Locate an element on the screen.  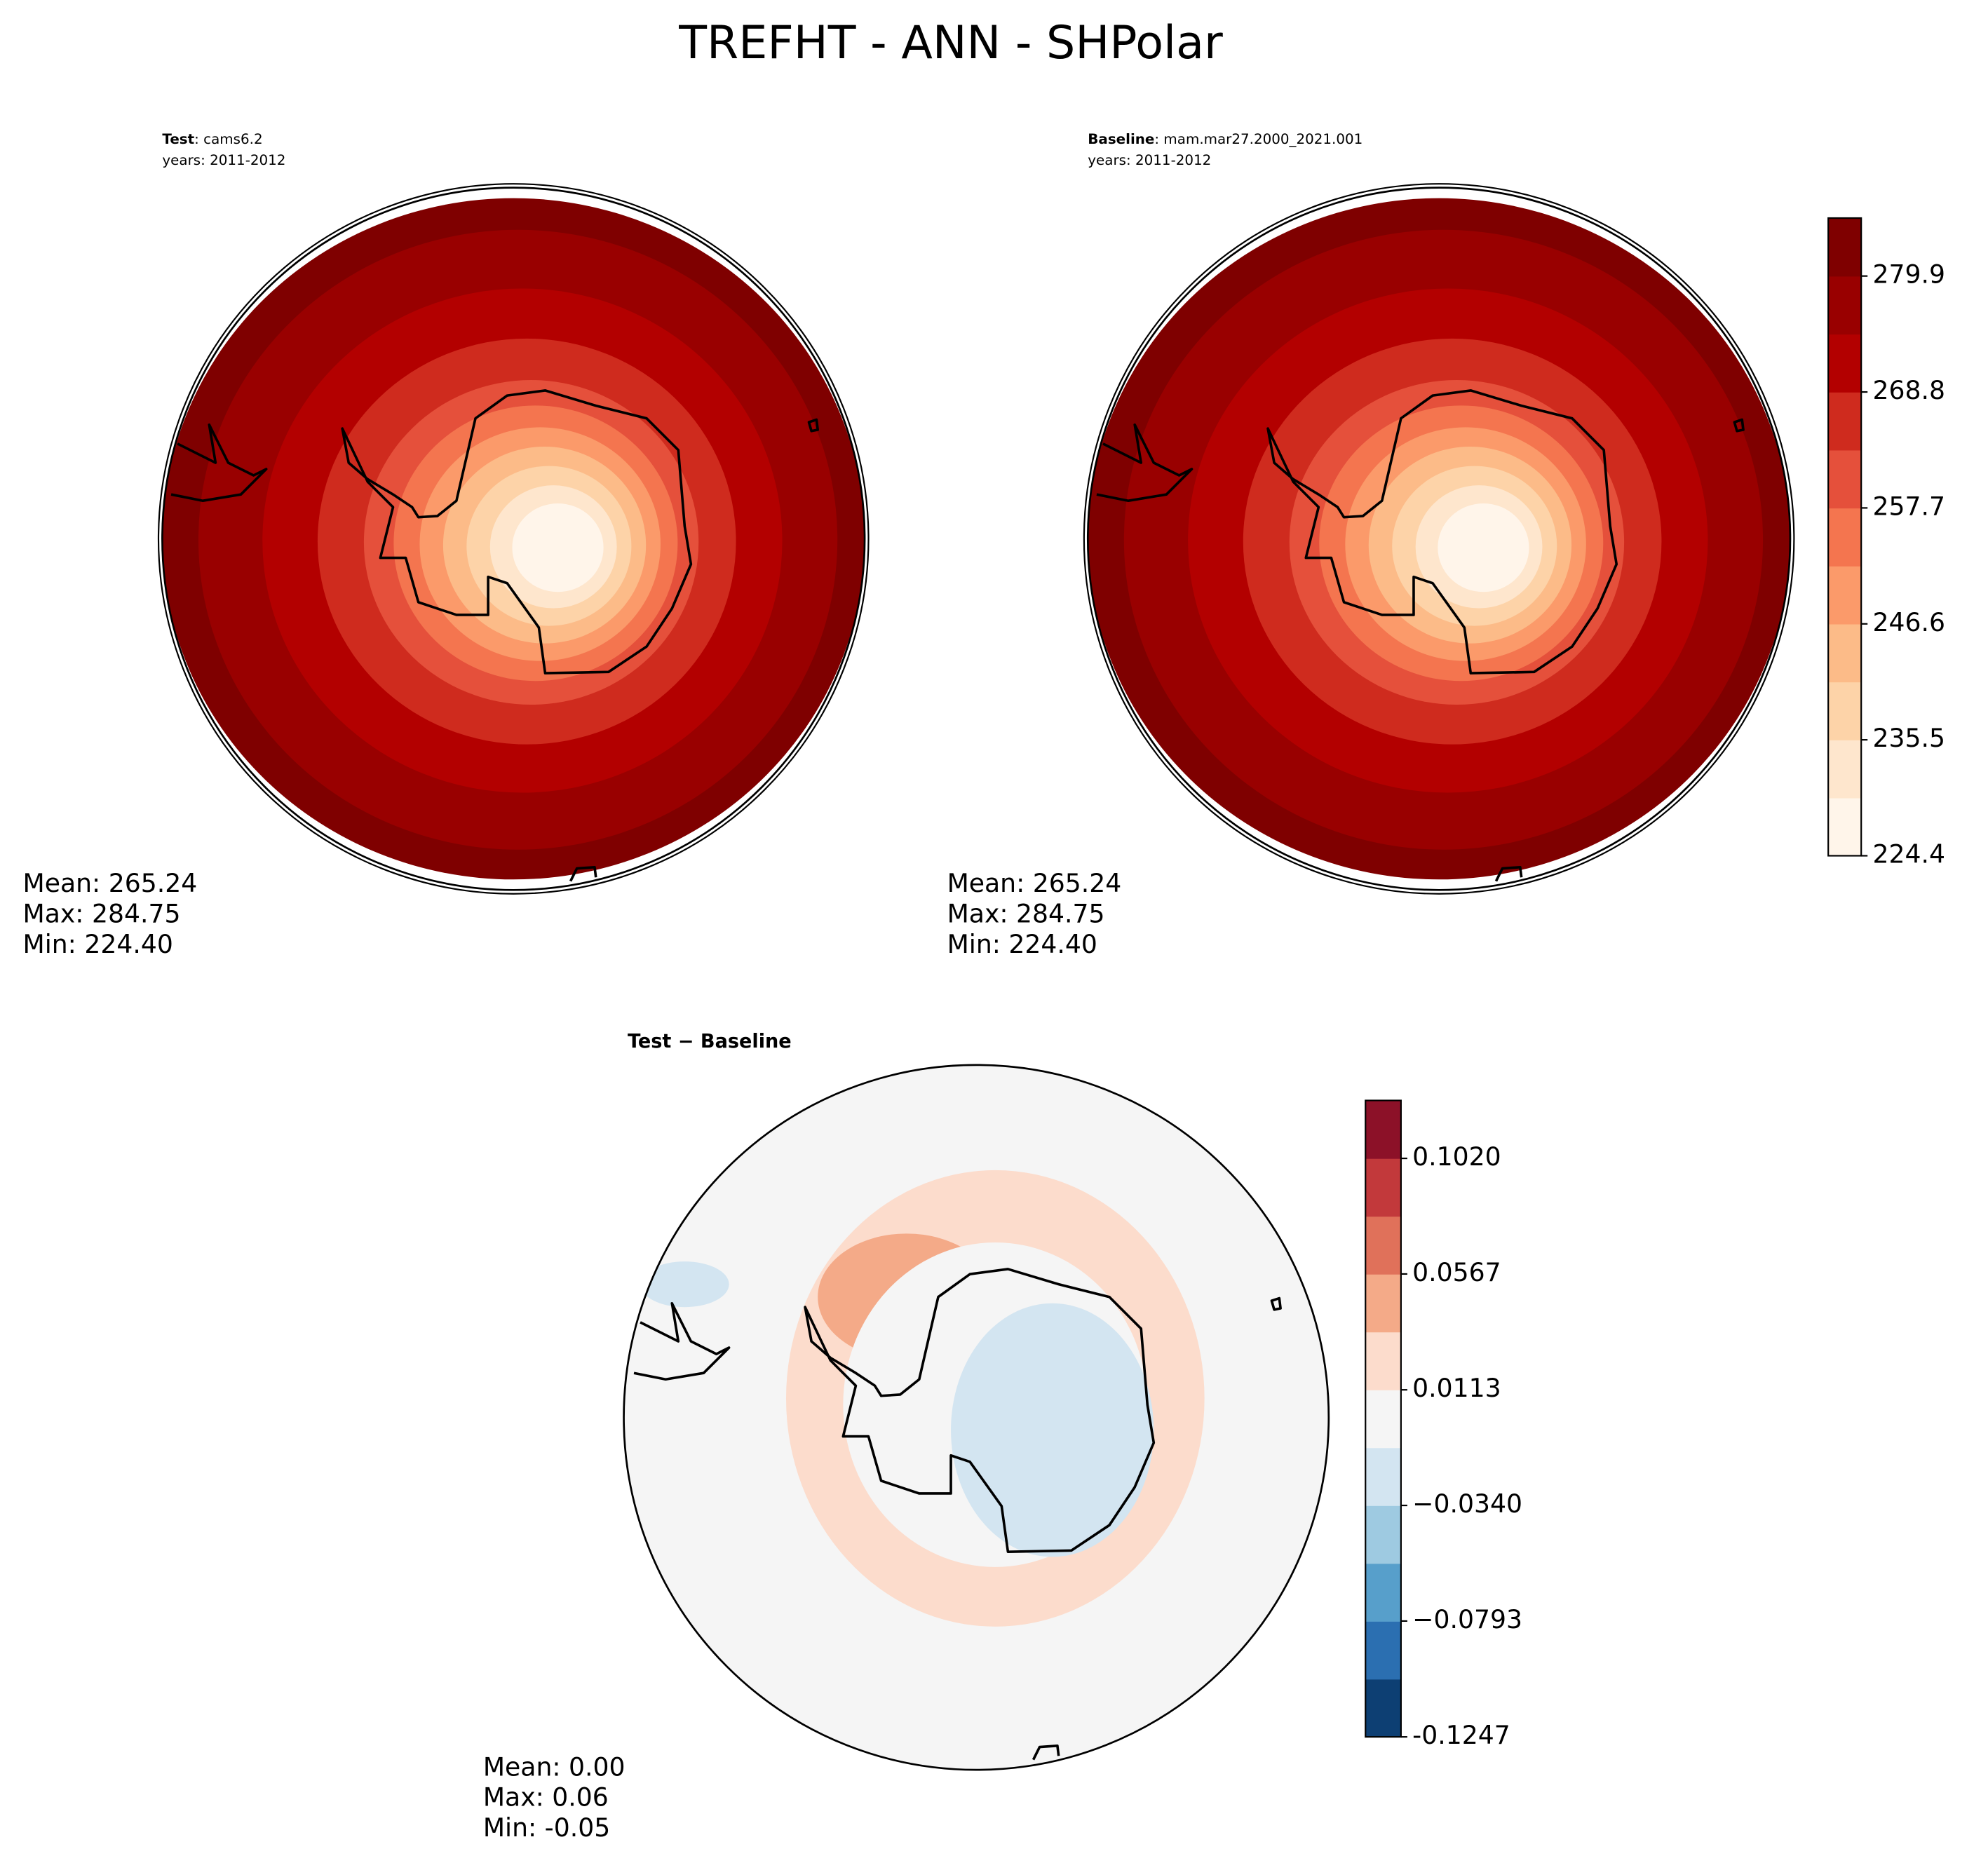
subtitle: Test: cams6.2 is located at coordinates (212, 138).